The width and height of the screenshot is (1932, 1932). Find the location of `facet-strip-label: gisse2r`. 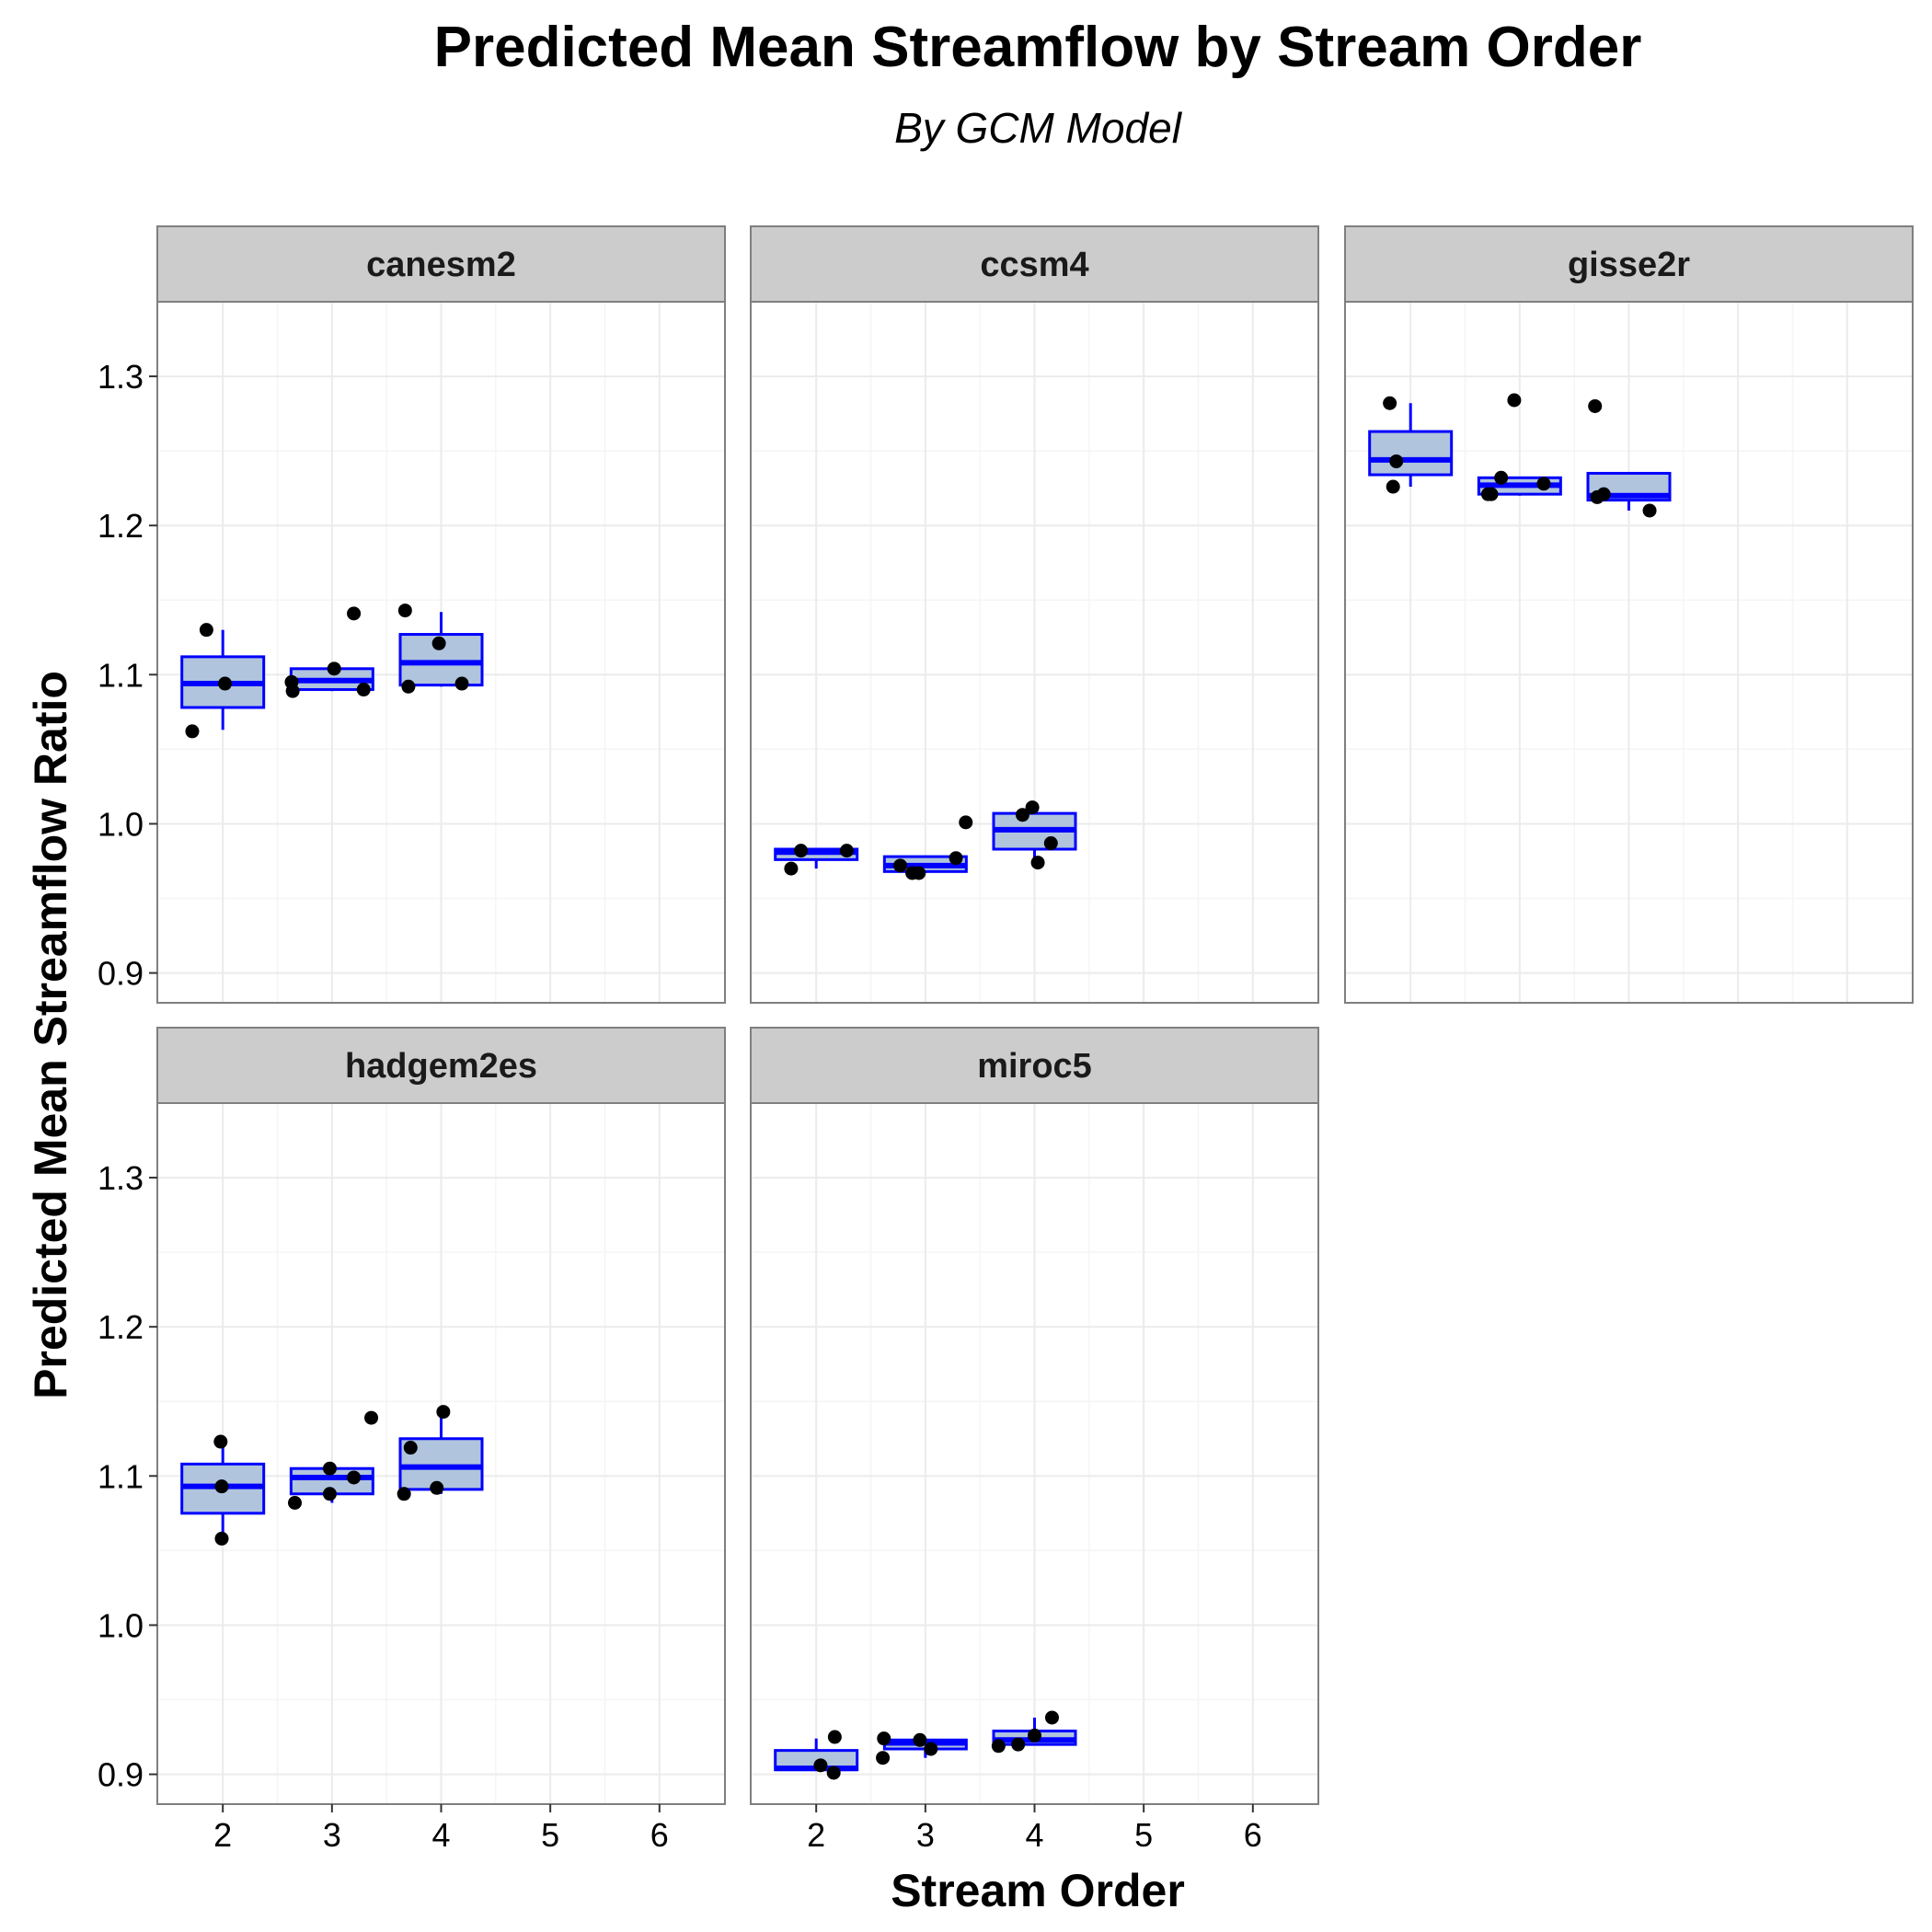

facet-strip-label: gisse2r is located at coordinates (1629, 265).